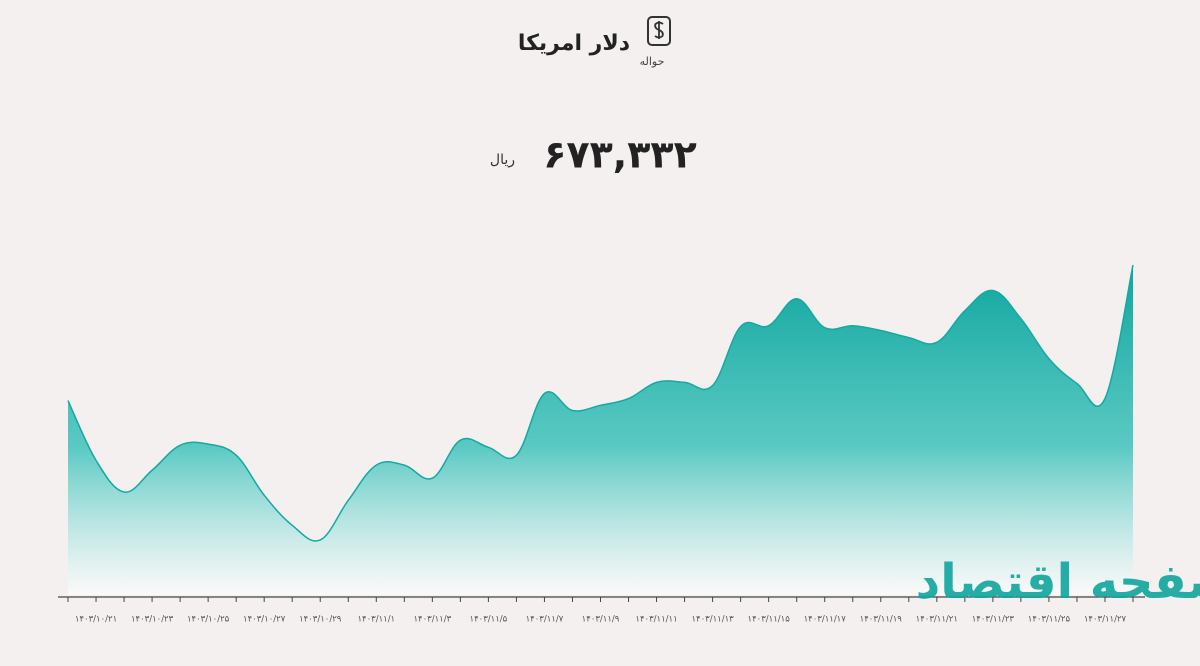  What do you see at coordinates (937, 620) in the screenshot?
I see `x-tick-label: ۱۴۰۳/۱۱/۲۱` at bounding box center [937, 620].